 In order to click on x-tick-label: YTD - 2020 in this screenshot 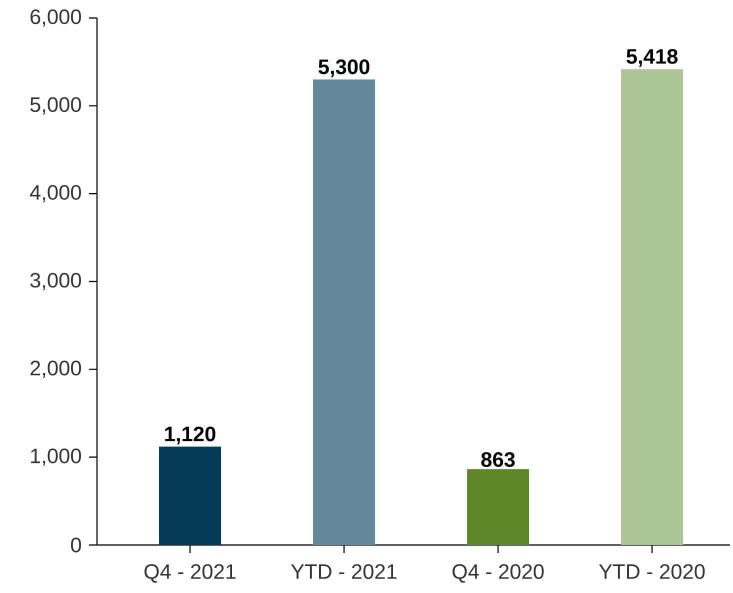, I will do `click(652, 571)`.